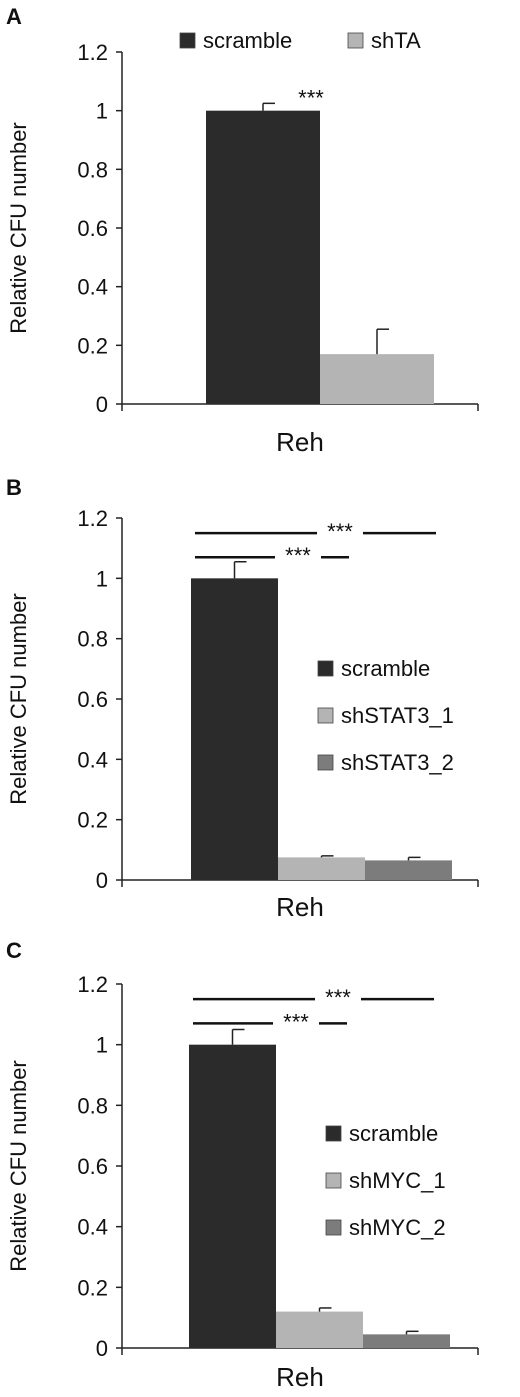 This screenshot has width=520, height=1397. What do you see at coordinates (18, 699) in the screenshot?
I see `chart-b-y-axis-label: Relative CFU number` at bounding box center [18, 699].